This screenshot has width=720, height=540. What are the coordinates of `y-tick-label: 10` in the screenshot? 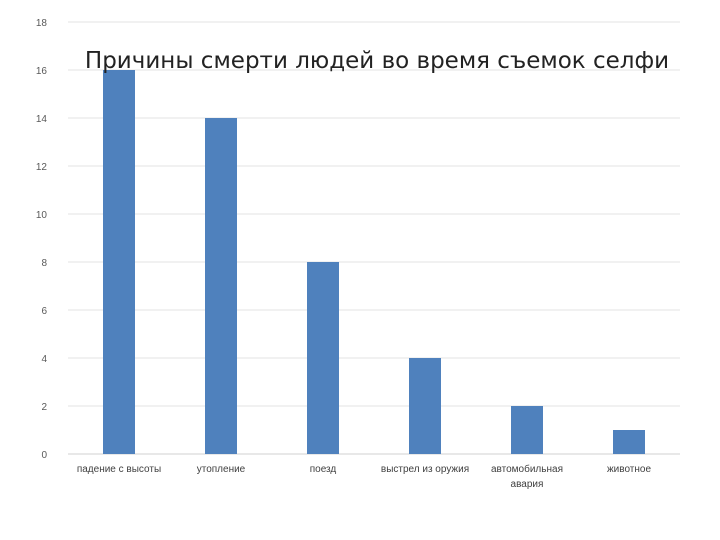 It's located at (42, 215).